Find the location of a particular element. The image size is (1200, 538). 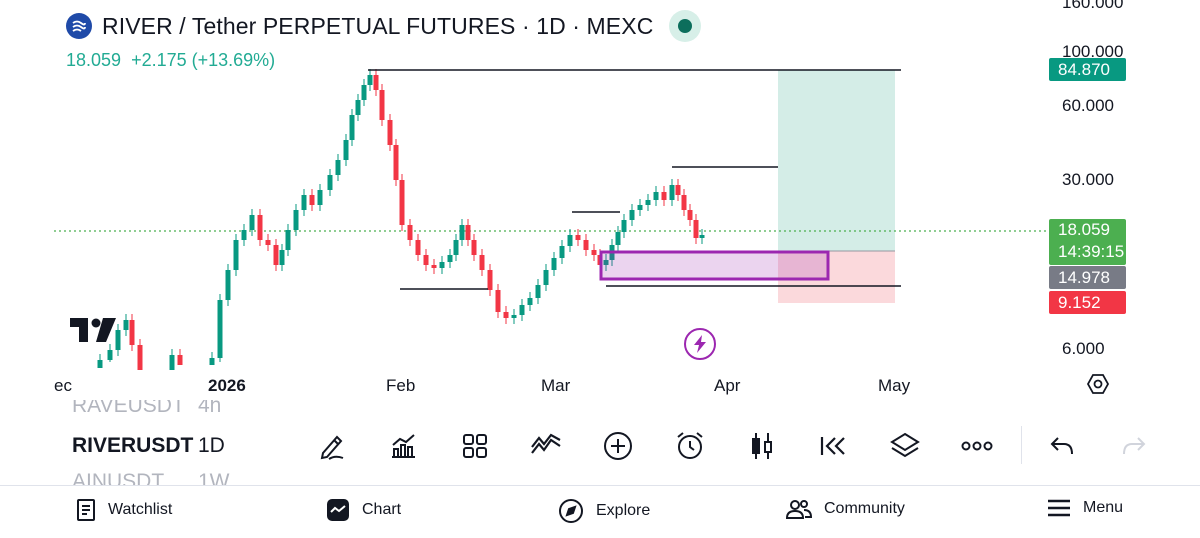

nav-menu: Menu is located at coordinates (1085, 508).